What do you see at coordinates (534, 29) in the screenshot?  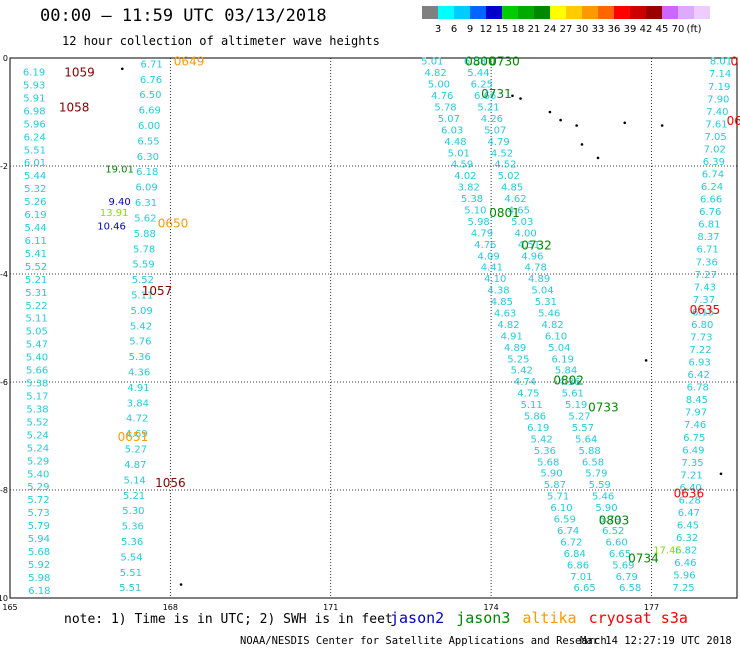 I see `colorbar-tick-label: 21` at bounding box center [534, 29].